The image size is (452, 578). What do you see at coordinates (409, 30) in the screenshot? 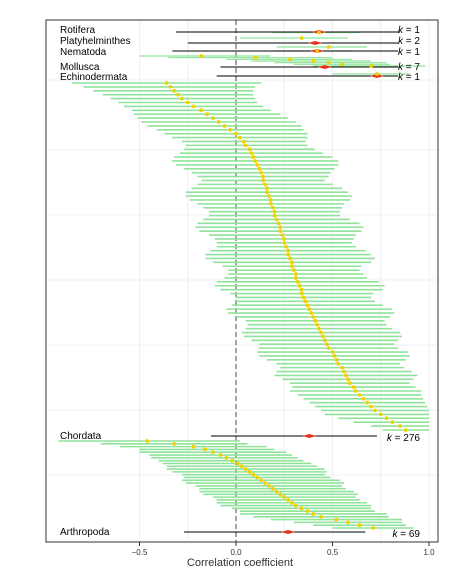
I see `rotifera-k-label: k = 1` at bounding box center [409, 30].